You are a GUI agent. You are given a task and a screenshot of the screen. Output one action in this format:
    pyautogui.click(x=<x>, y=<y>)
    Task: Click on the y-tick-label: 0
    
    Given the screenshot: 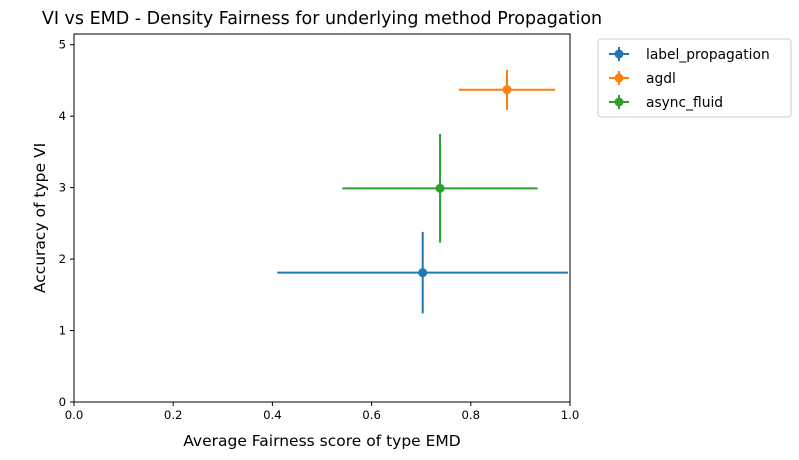 What is the action you would take?
    pyautogui.click(x=62, y=402)
    